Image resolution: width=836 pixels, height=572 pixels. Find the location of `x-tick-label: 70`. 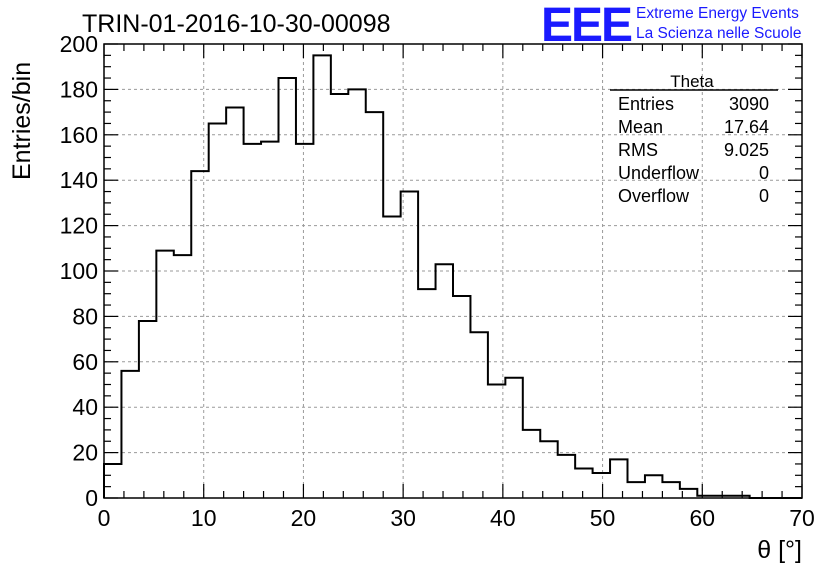

x-tick-label: 70 is located at coordinates (802, 518).